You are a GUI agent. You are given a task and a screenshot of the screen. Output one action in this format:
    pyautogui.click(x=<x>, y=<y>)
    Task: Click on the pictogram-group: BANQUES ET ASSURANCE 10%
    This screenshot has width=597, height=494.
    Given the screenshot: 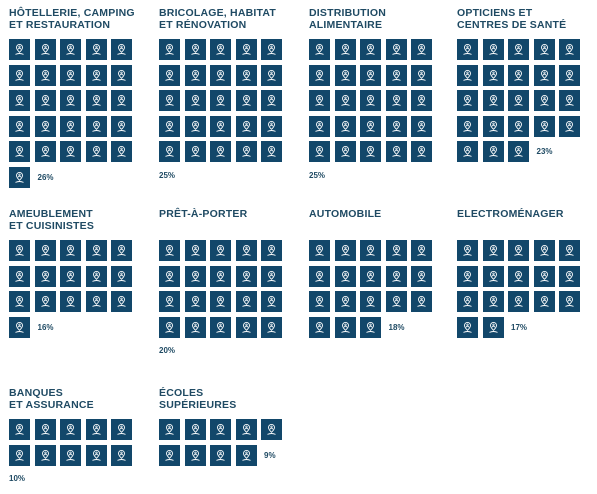 What is the action you would take?
    pyautogui.click(x=76, y=435)
    